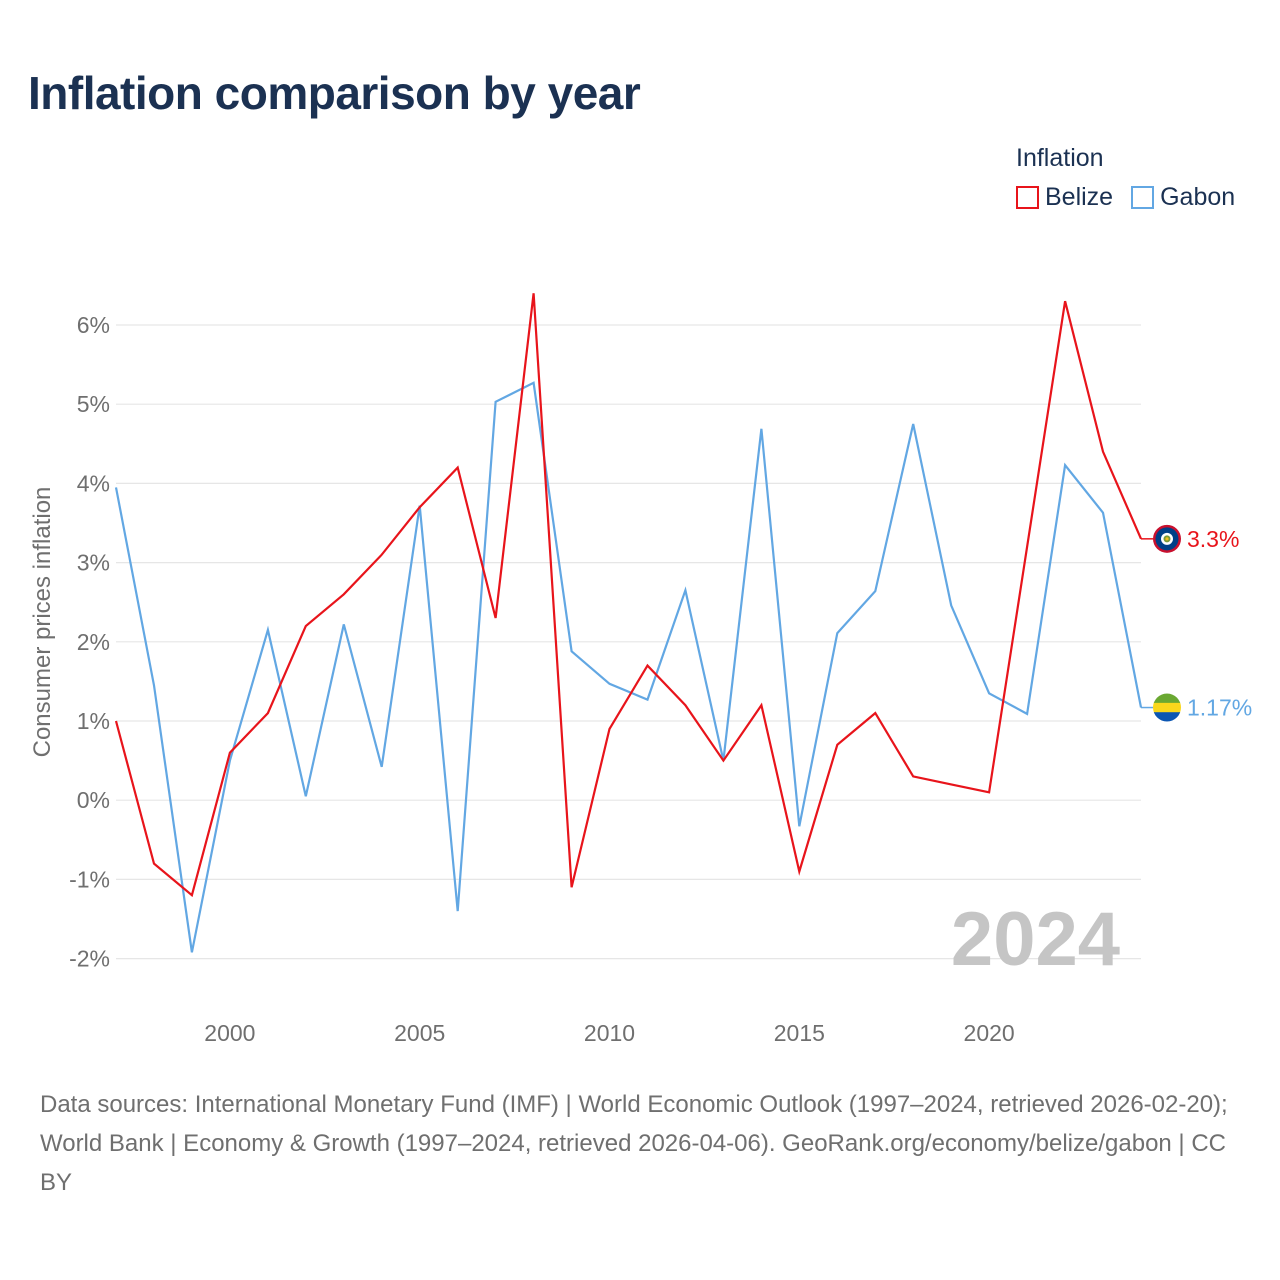 The height and width of the screenshot is (1280, 1280). I want to click on end-value-label: 3.3%, so click(1213, 539).